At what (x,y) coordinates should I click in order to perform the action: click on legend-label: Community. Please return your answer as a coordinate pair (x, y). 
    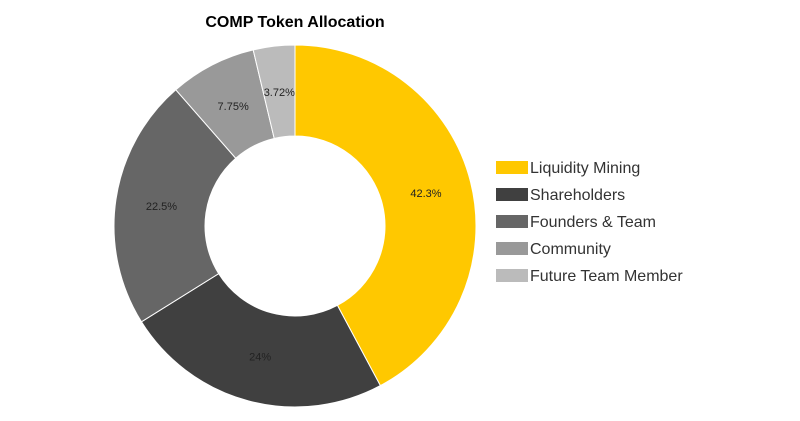
    Looking at the image, I should click on (570, 249).